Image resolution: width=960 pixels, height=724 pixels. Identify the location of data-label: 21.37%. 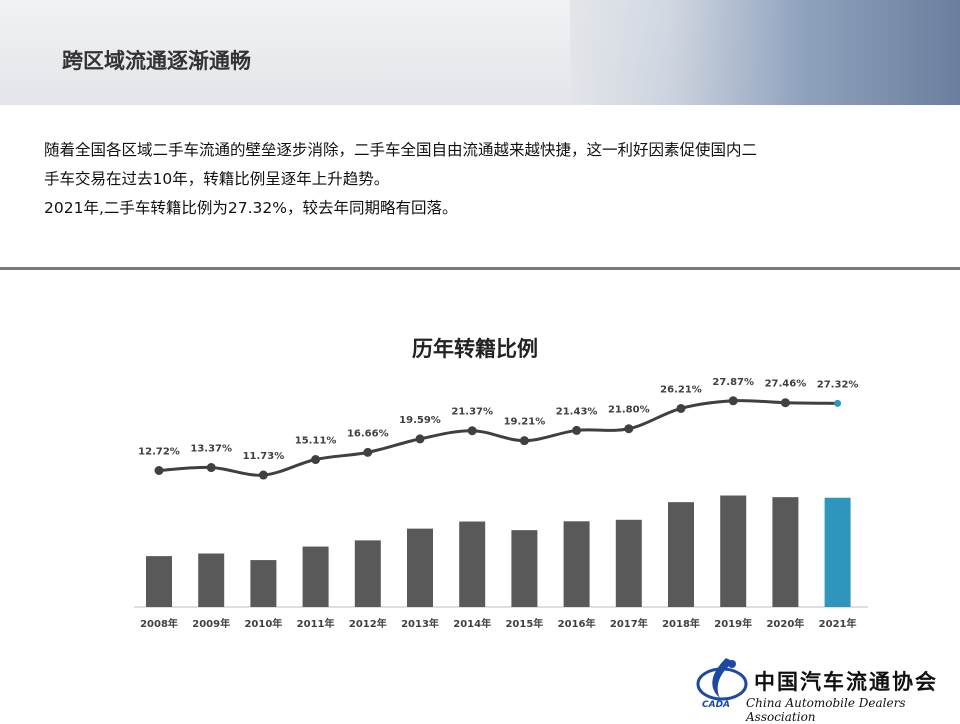
(472, 412).